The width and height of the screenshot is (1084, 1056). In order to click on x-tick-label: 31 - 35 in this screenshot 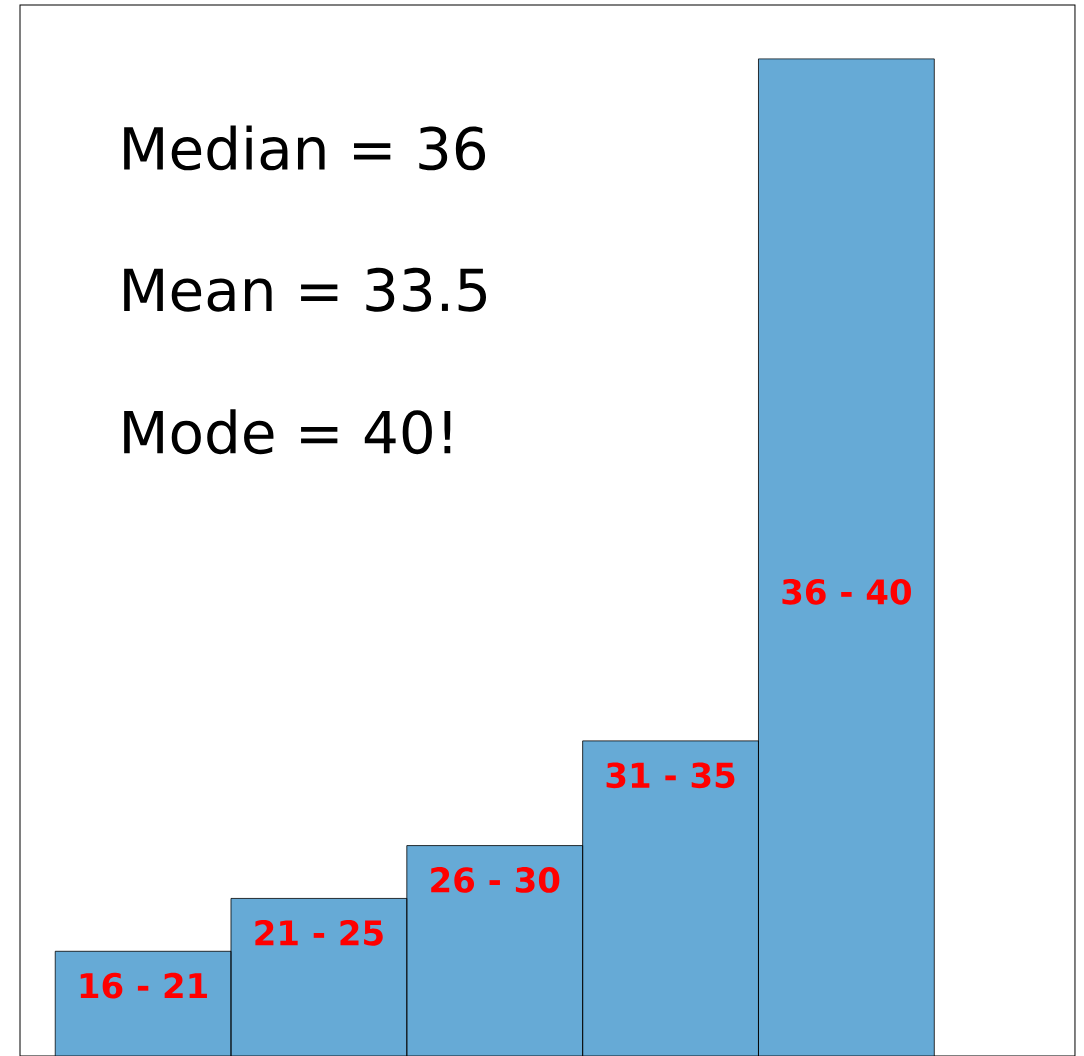, I will do `click(670, 775)`.